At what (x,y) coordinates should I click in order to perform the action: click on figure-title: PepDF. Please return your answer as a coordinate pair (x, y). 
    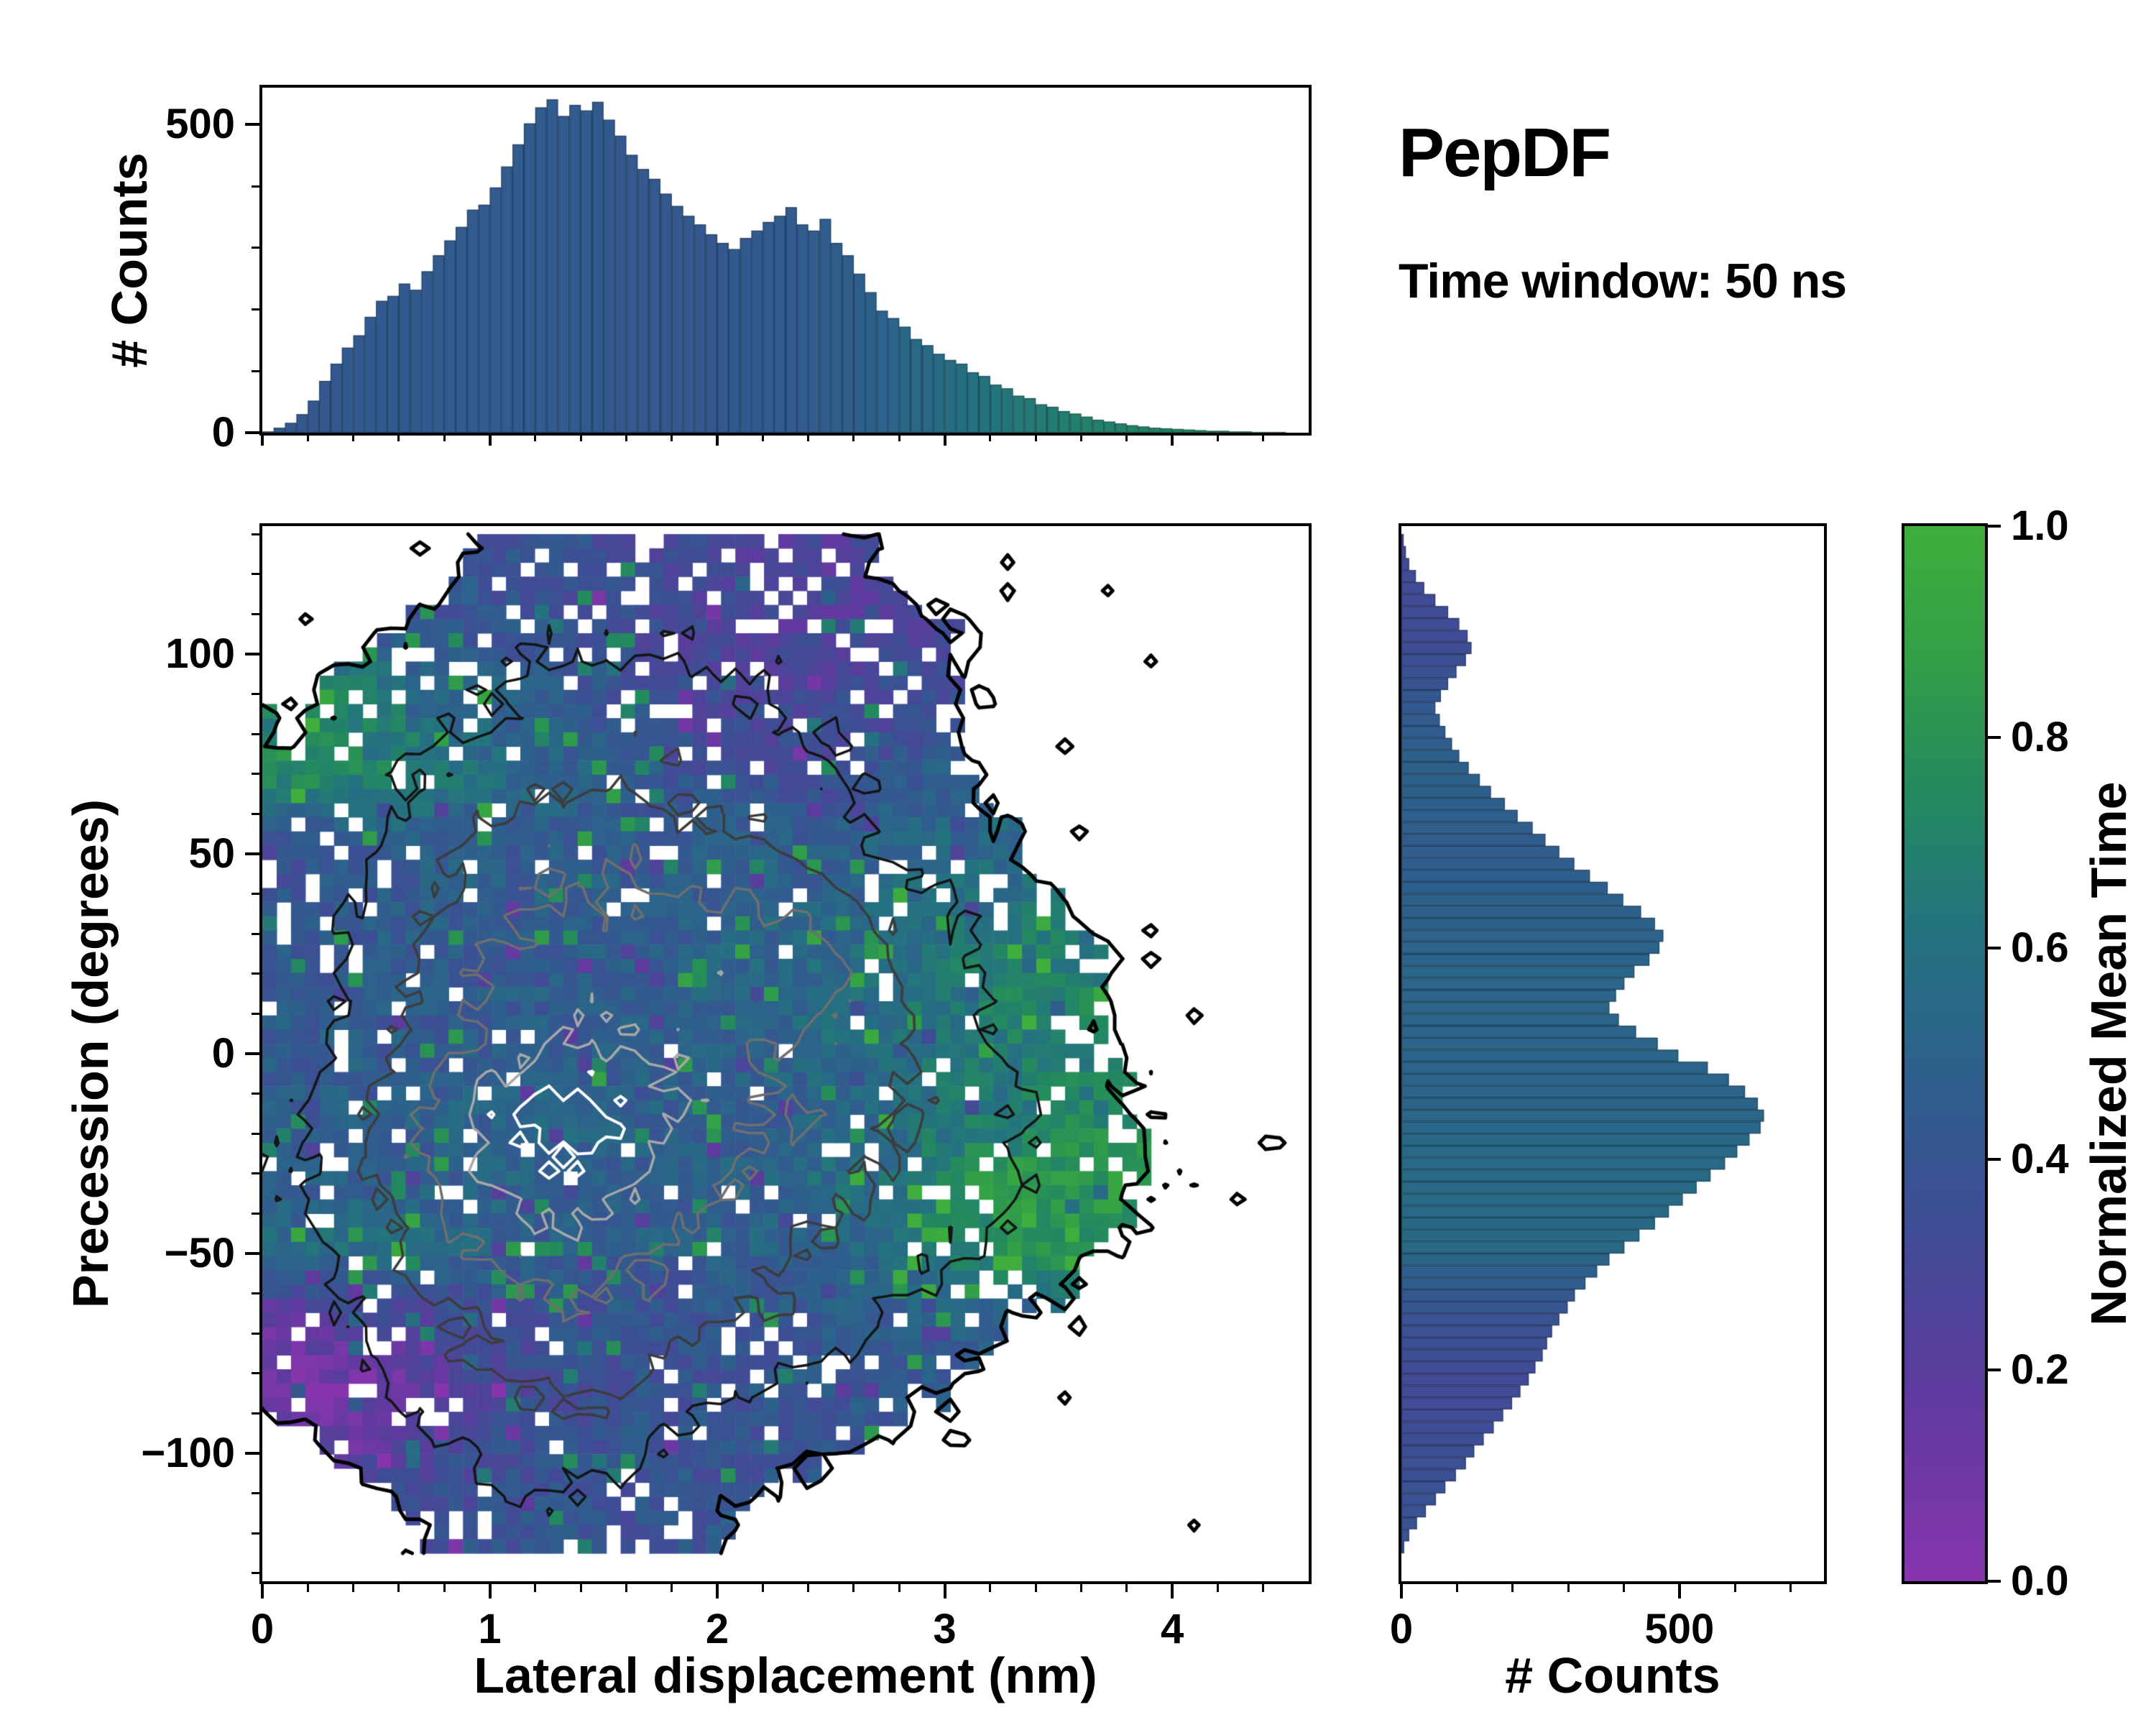
    Looking at the image, I should click on (1505, 152).